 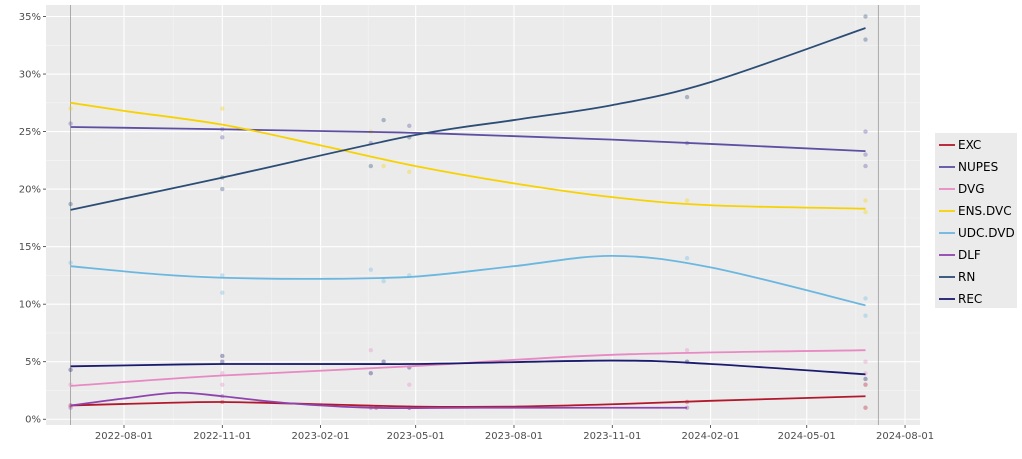 I want to click on y-tick-label: 25%, so click(x=30, y=132).